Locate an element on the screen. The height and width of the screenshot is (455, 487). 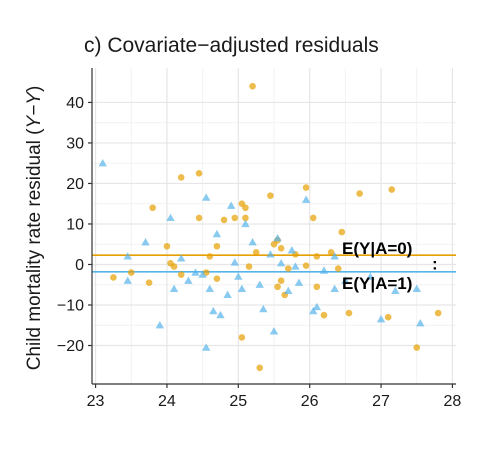
y-tick-label: −20 is located at coordinates (70, 346).